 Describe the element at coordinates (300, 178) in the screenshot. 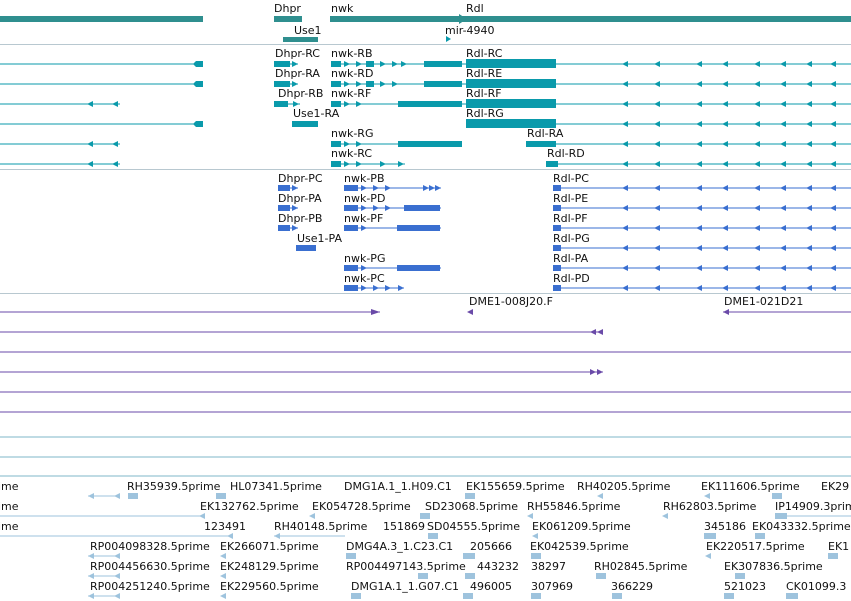

I see `protein-label: Dhpr-PC` at that location.